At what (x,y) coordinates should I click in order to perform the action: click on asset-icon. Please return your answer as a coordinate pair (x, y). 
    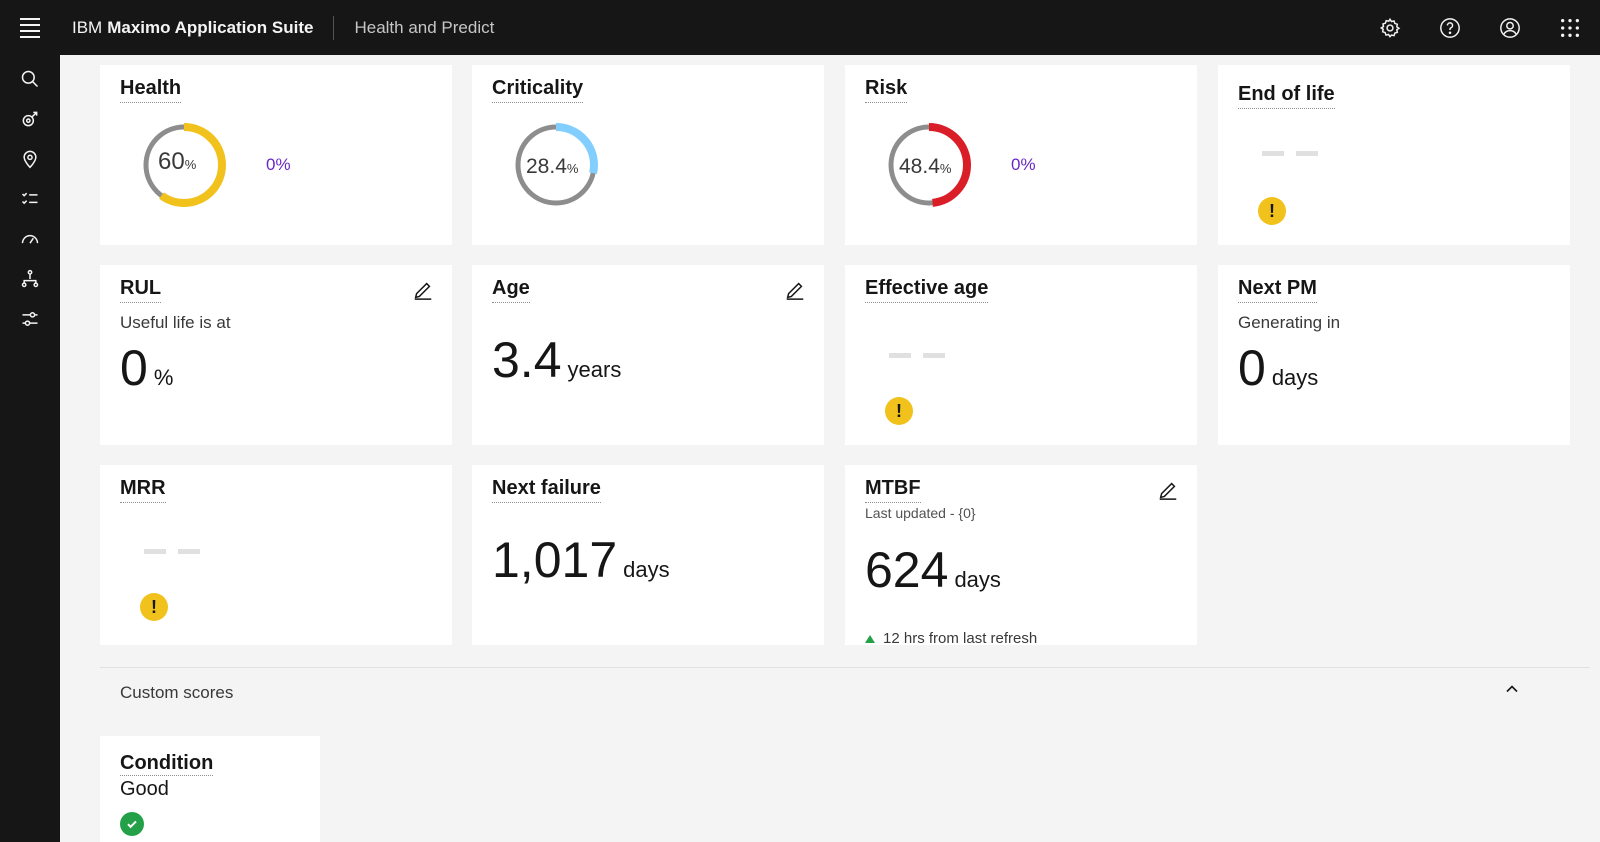
    Looking at the image, I should click on (30, 119).